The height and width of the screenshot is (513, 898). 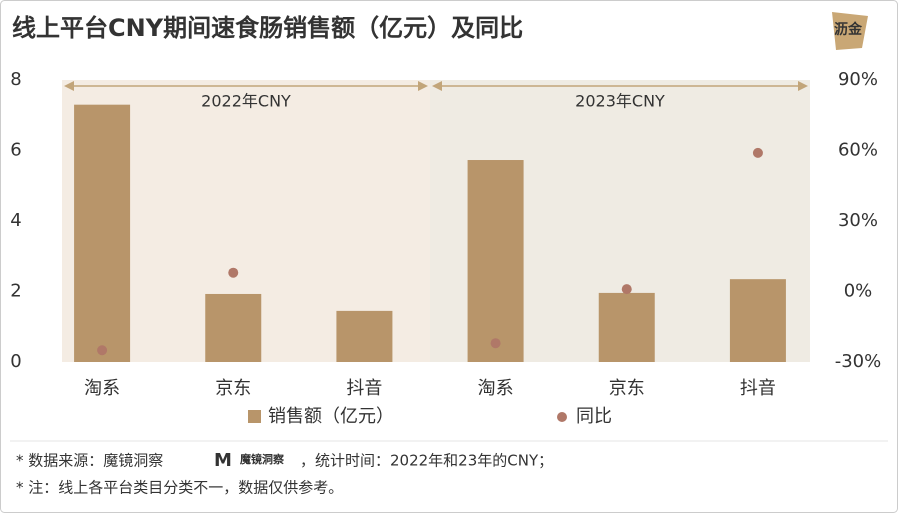 I want to click on y2-tick-label: 30%, so click(x=858, y=220).